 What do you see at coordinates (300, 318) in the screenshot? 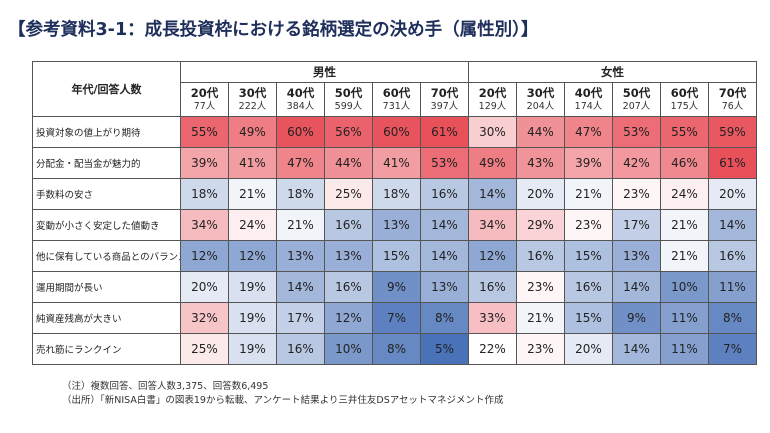
I see `heatmap-cell: 17%` at bounding box center [300, 318].